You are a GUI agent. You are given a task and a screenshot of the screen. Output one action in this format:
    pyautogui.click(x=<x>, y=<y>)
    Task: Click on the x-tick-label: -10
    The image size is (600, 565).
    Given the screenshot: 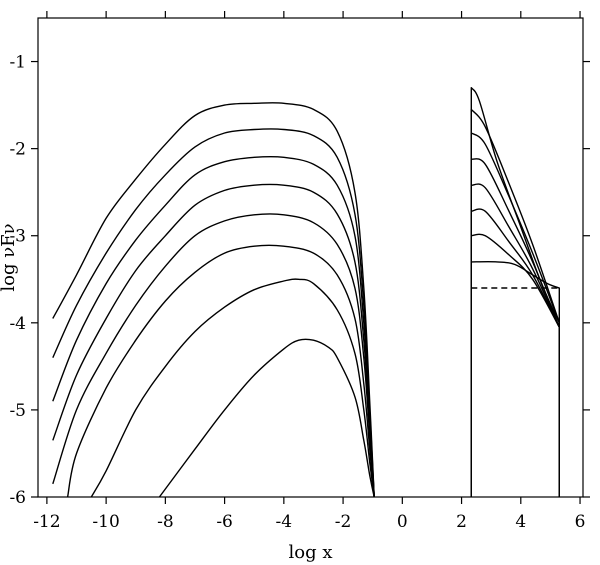 What is the action you would take?
    pyautogui.click(x=105, y=522)
    